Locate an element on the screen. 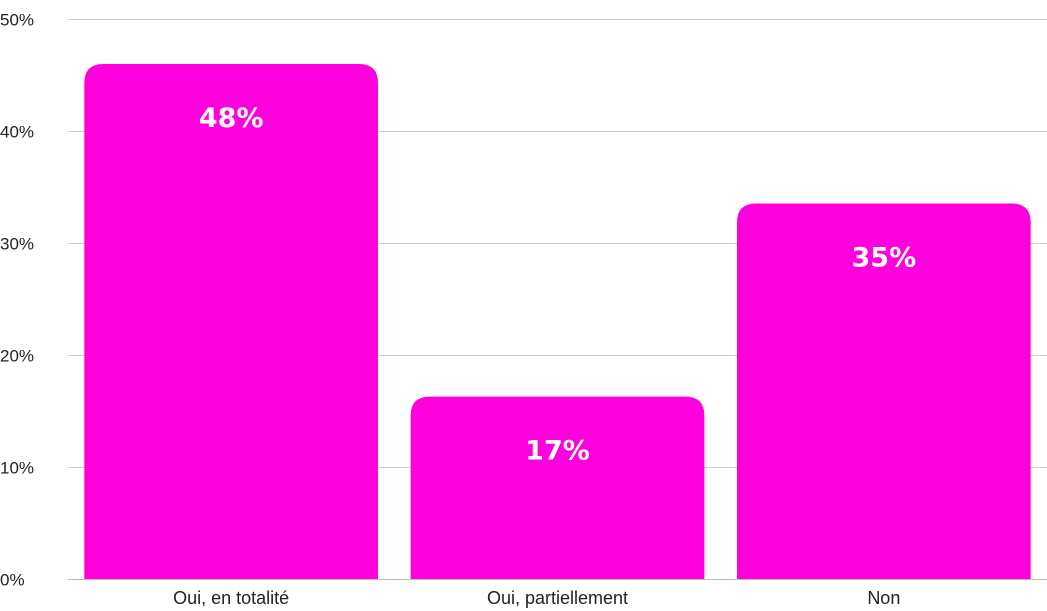 This screenshot has height=611, width=1047. x-category-label: Non is located at coordinates (883, 598).